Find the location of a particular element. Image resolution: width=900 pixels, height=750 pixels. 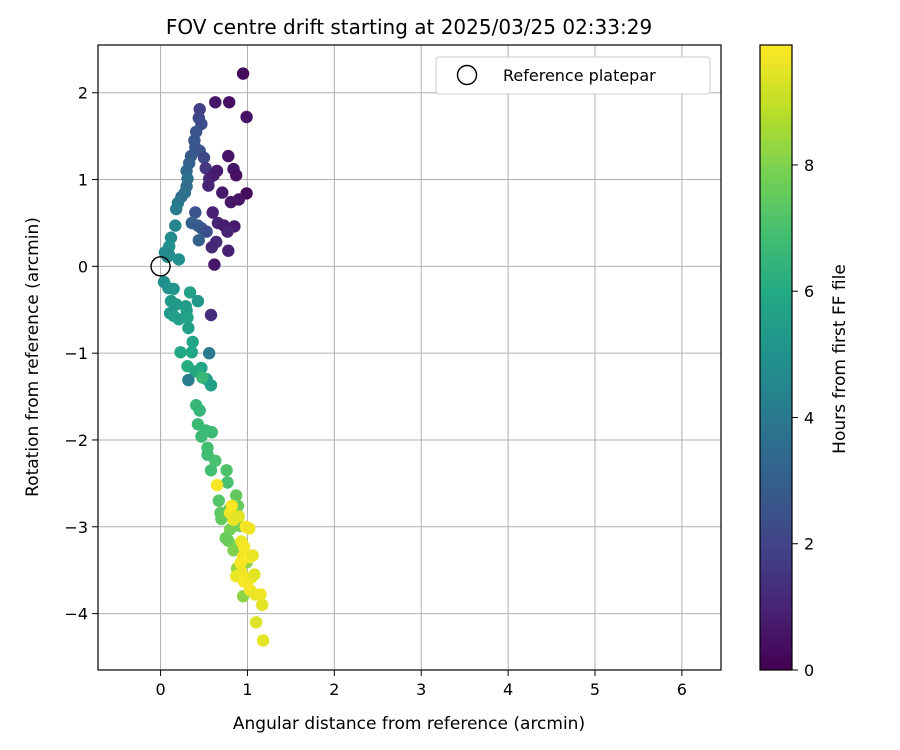

reference-point is located at coordinates (160, 266).